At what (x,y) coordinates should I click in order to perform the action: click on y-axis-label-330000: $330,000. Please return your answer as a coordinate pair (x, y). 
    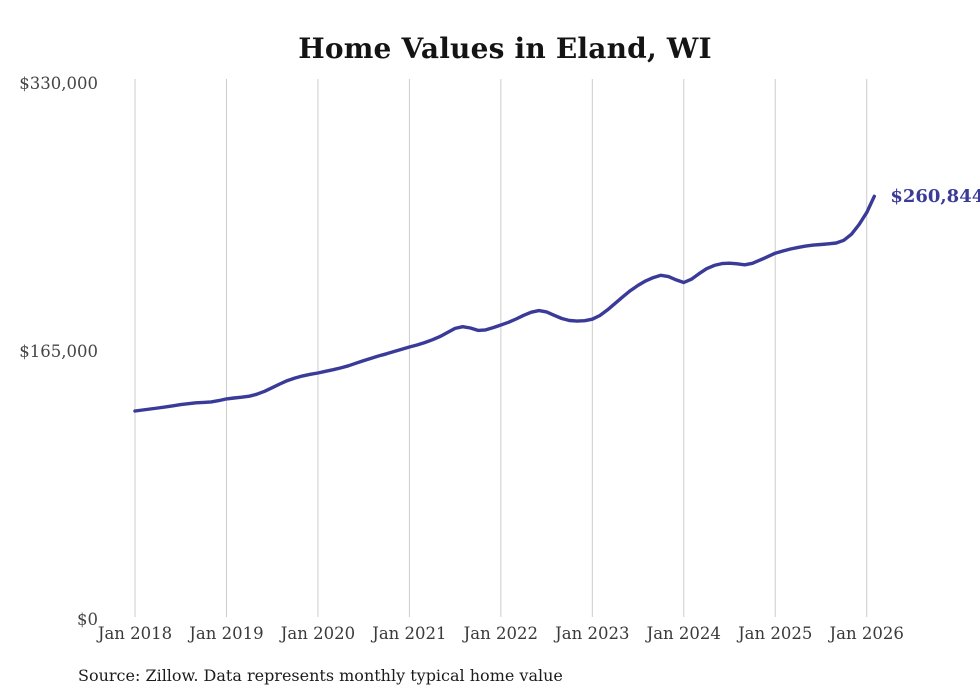
    Looking at the image, I should click on (58, 83).